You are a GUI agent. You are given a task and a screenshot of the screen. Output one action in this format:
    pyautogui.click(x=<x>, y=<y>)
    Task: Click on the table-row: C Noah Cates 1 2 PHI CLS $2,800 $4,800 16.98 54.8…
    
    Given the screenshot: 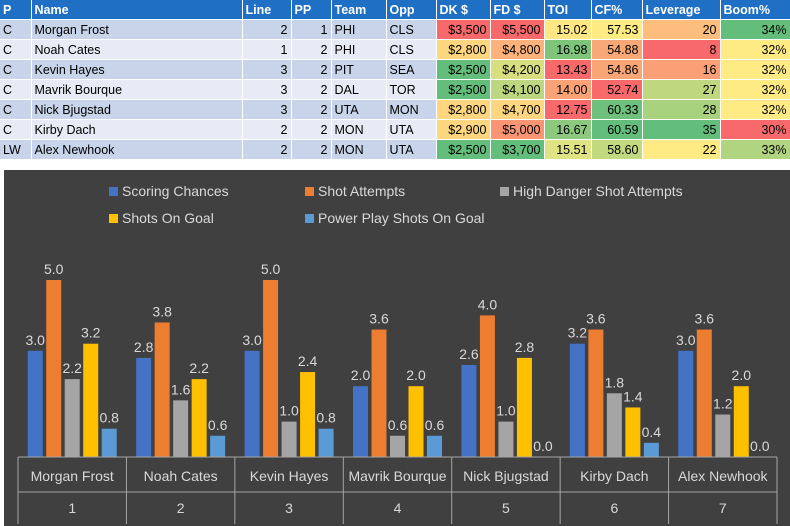 What is the action you would take?
    pyautogui.click(x=395, y=49)
    